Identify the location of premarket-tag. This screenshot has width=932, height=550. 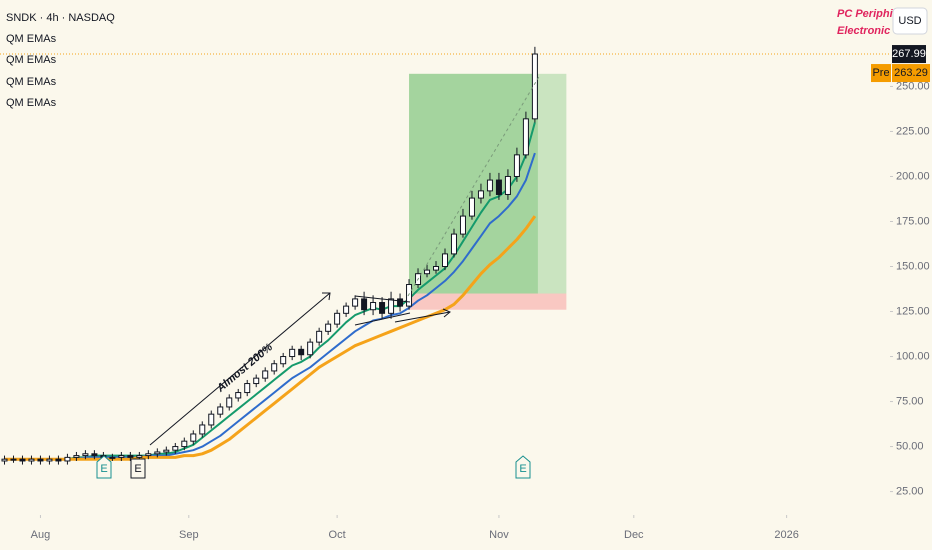
(881, 73).